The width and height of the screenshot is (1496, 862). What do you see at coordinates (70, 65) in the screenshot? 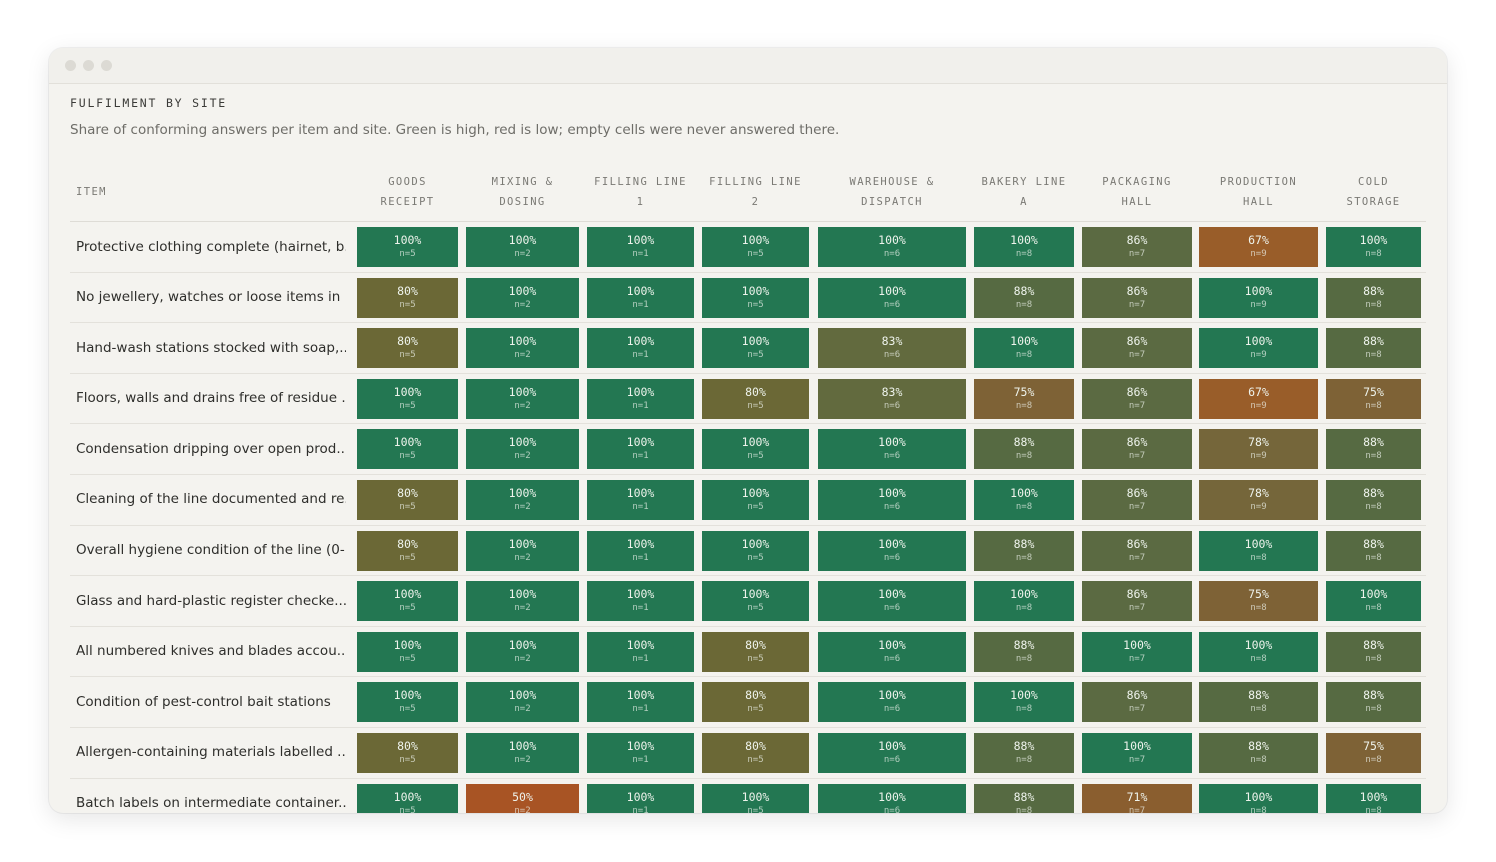
I see `close-window-icon` at bounding box center [70, 65].